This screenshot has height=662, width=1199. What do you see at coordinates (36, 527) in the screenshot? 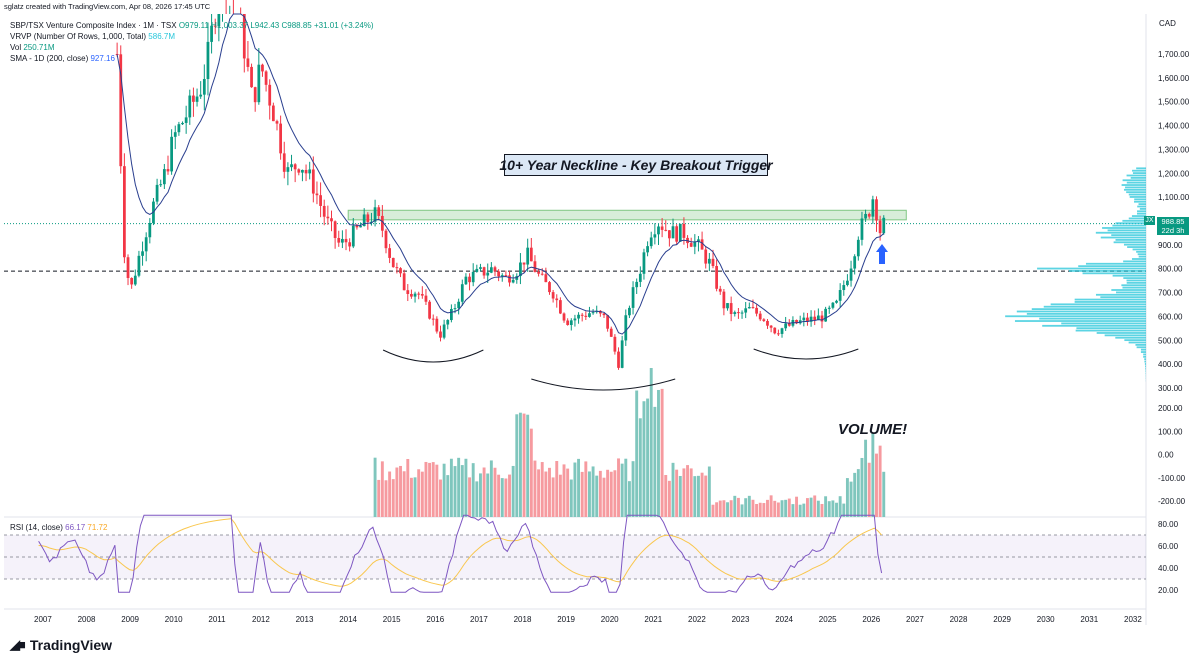
I see `rsi-label: RSI (14, close)` at bounding box center [36, 527].